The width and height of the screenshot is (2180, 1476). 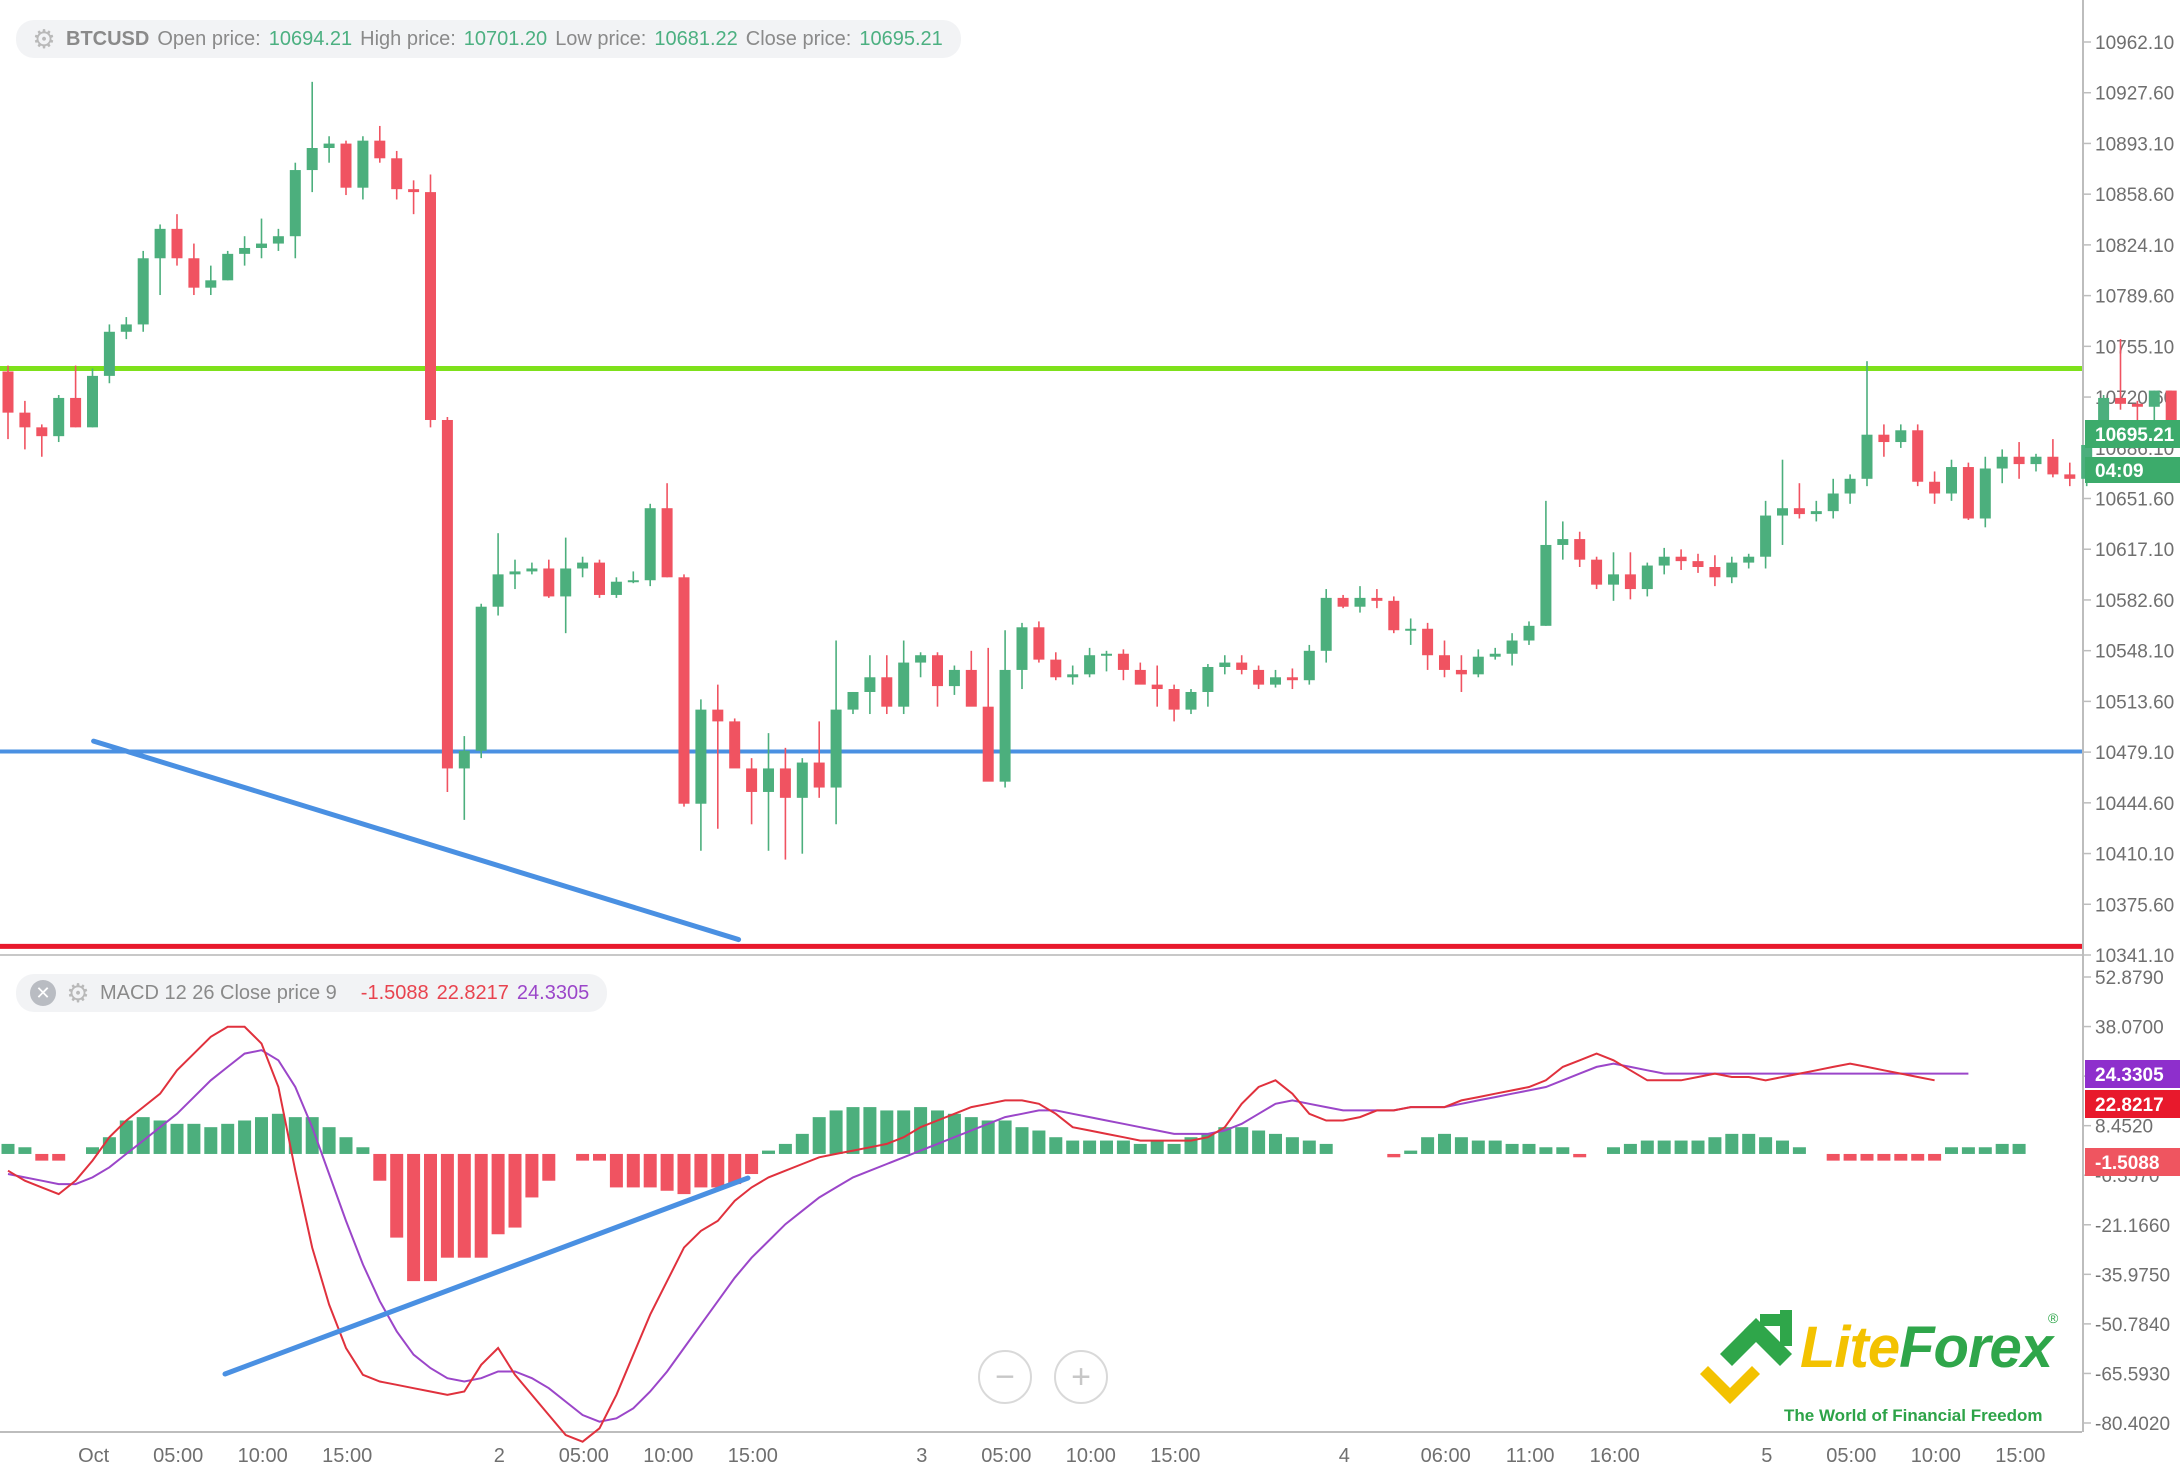 I want to click on zoom-out-button: −, so click(x=1005, y=1377).